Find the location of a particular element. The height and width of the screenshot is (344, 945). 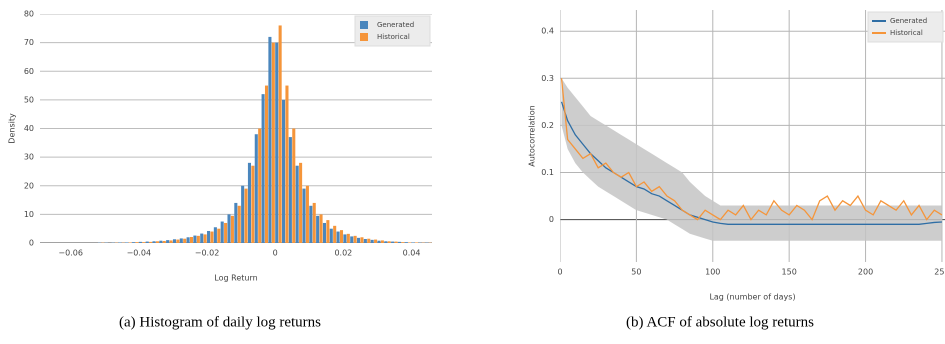

x-tick-label: 100 is located at coordinates (712, 272).